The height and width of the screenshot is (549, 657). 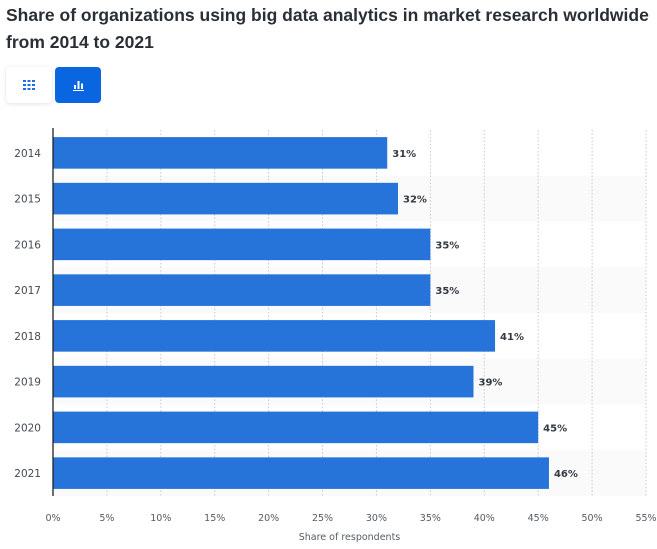 I want to click on table-view-button, so click(x=29, y=85).